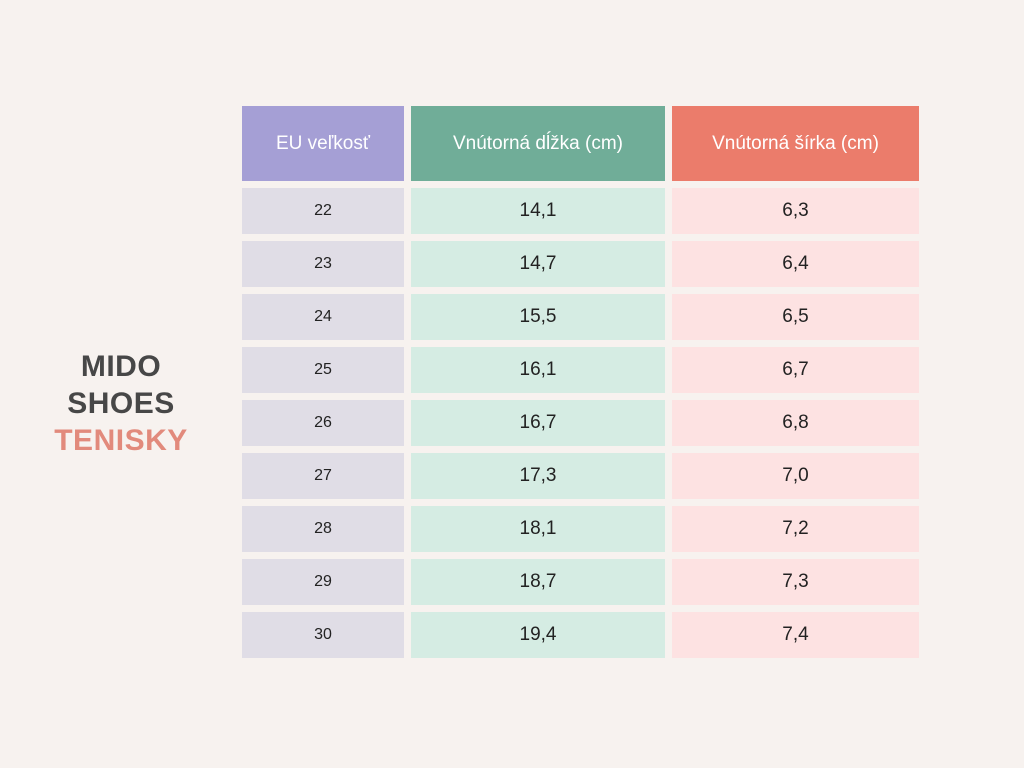 This screenshot has height=768, width=1024. Describe the element at coordinates (323, 370) in the screenshot. I see `cell-eu-size: 25` at that location.